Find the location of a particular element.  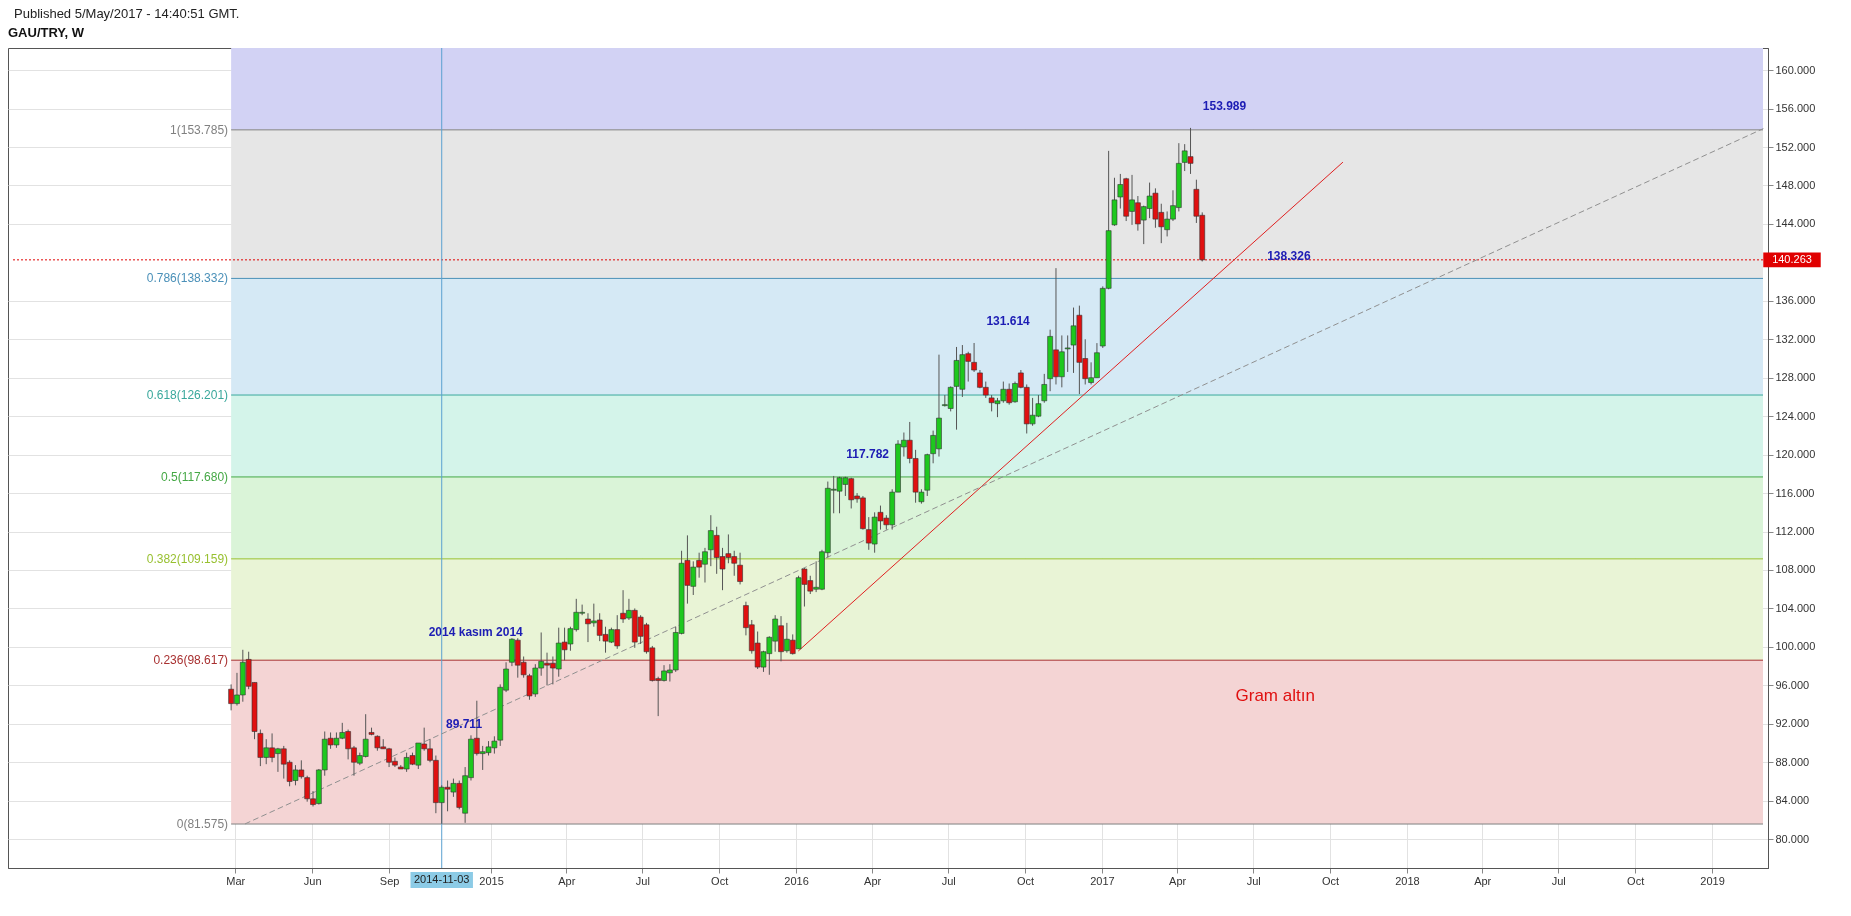

y-tick-label: 160.000 is located at coordinates (1795, 69).